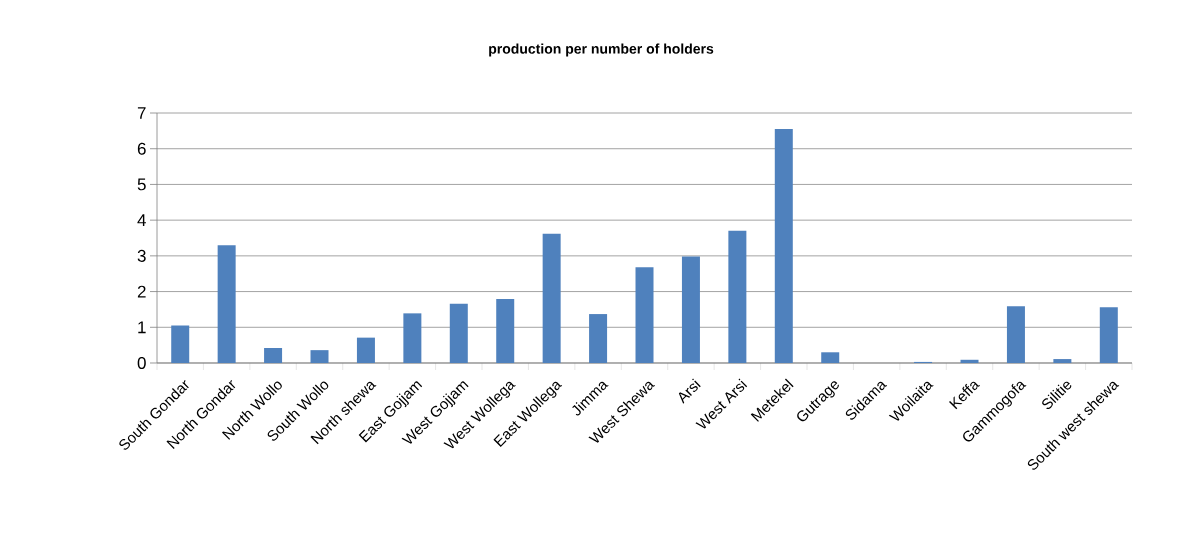 The image size is (1190, 544). I want to click on y-tick-label: 4, so click(141, 220).